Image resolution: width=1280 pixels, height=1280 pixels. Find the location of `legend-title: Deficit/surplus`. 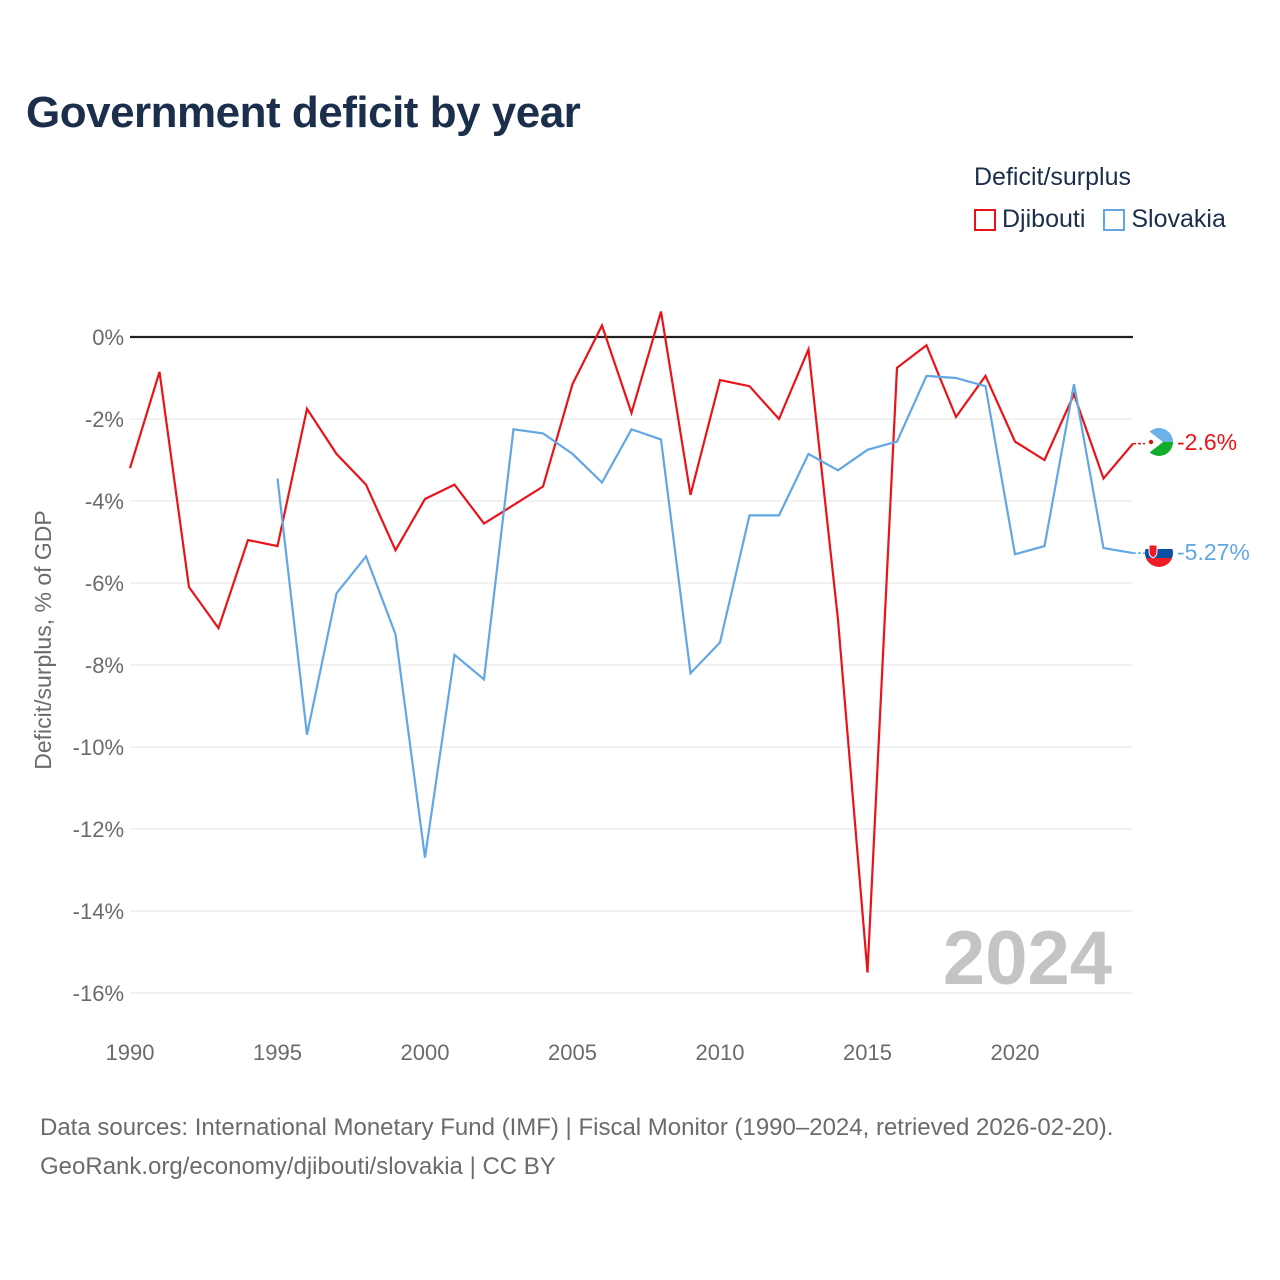

legend-title: Deficit/surplus is located at coordinates (1052, 177).